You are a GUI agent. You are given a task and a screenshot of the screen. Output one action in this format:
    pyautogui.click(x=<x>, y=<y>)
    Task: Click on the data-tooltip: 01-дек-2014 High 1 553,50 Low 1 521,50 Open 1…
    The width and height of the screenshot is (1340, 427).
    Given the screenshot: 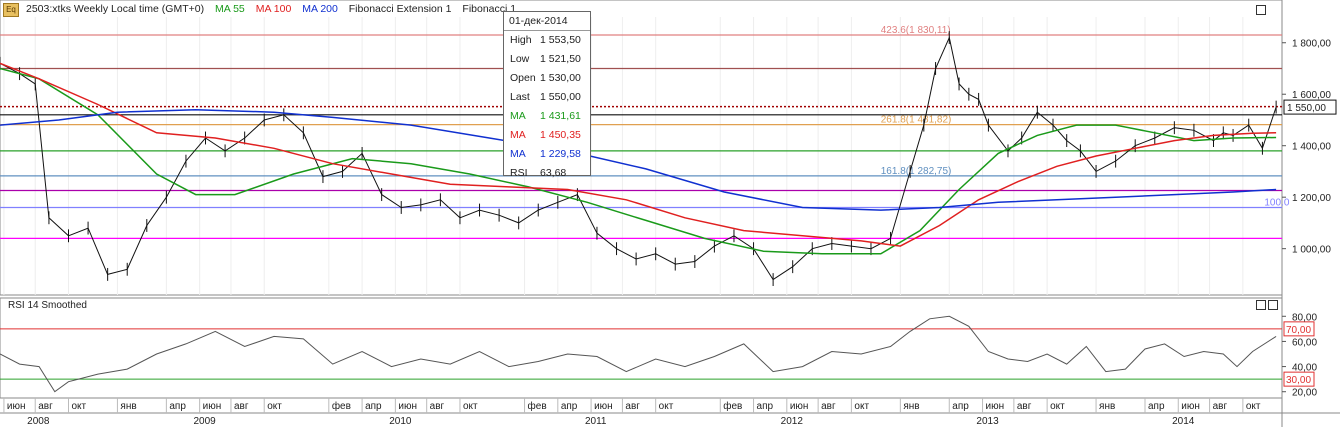 What is the action you would take?
    pyautogui.click(x=547, y=95)
    